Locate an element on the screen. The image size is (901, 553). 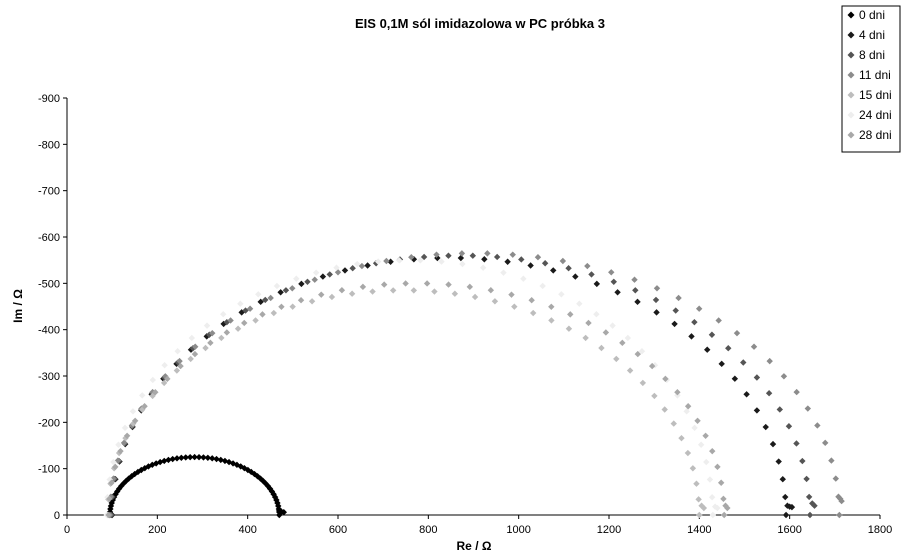
x-tick-label: 1600 is located at coordinates (789, 530).